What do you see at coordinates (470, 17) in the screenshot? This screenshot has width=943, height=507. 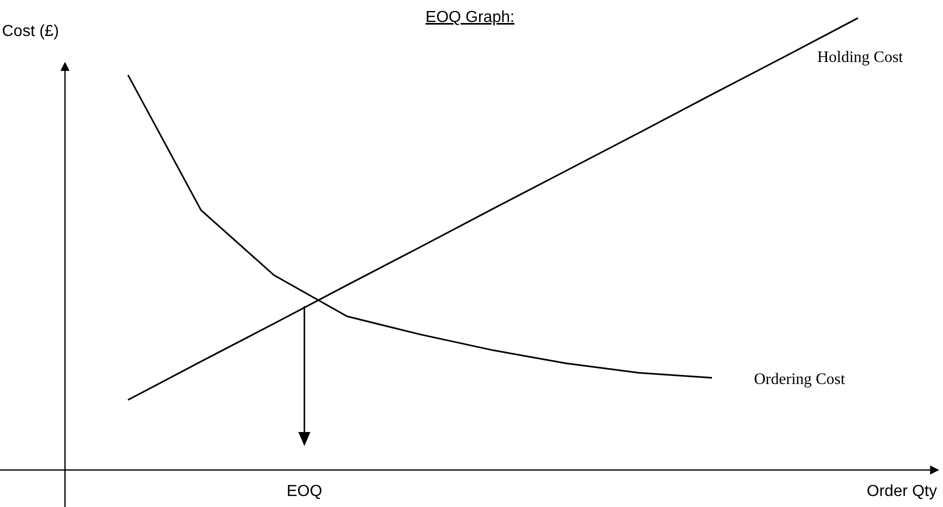 I see `chart-title: EOQ Graph:` at bounding box center [470, 17].